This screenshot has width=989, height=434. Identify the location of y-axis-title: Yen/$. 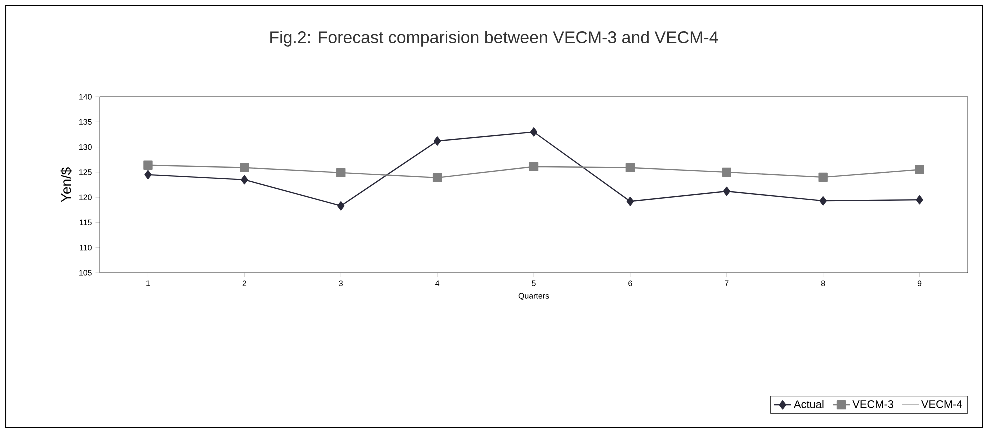
(66, 185).